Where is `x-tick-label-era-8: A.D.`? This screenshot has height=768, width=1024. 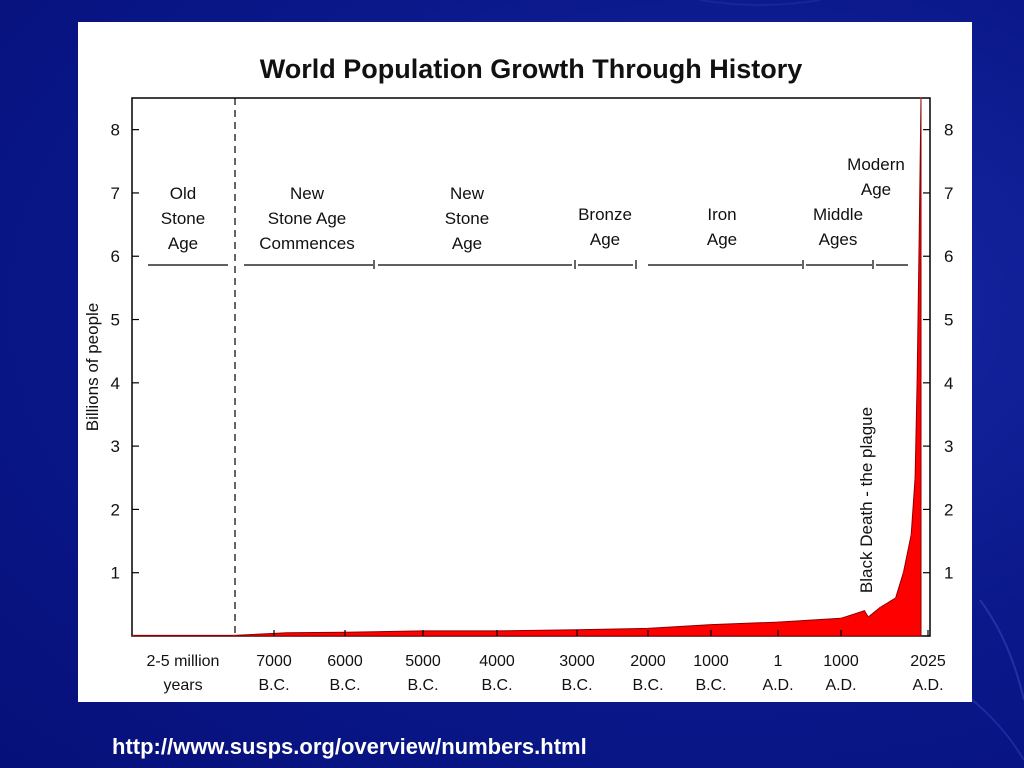
x-tick-label-era-8: A.D. is located at coordinates (777, 685).